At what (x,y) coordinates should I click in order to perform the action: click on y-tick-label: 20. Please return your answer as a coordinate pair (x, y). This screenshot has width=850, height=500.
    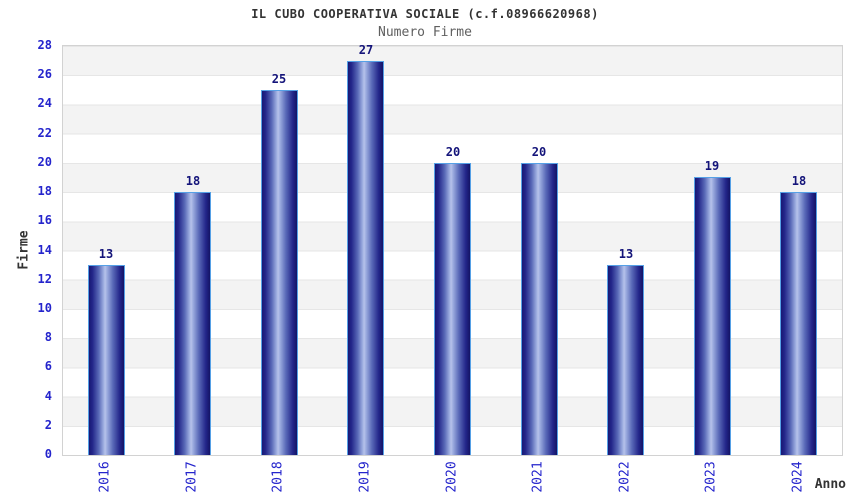
    Looking at the image, I should click on (44, 162).